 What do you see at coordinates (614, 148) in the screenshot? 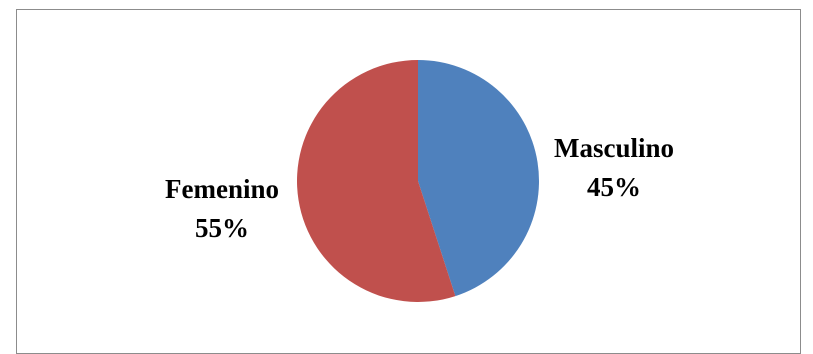
I see `slice-label-masculino: Masculino` at bounding box center [614, 148].